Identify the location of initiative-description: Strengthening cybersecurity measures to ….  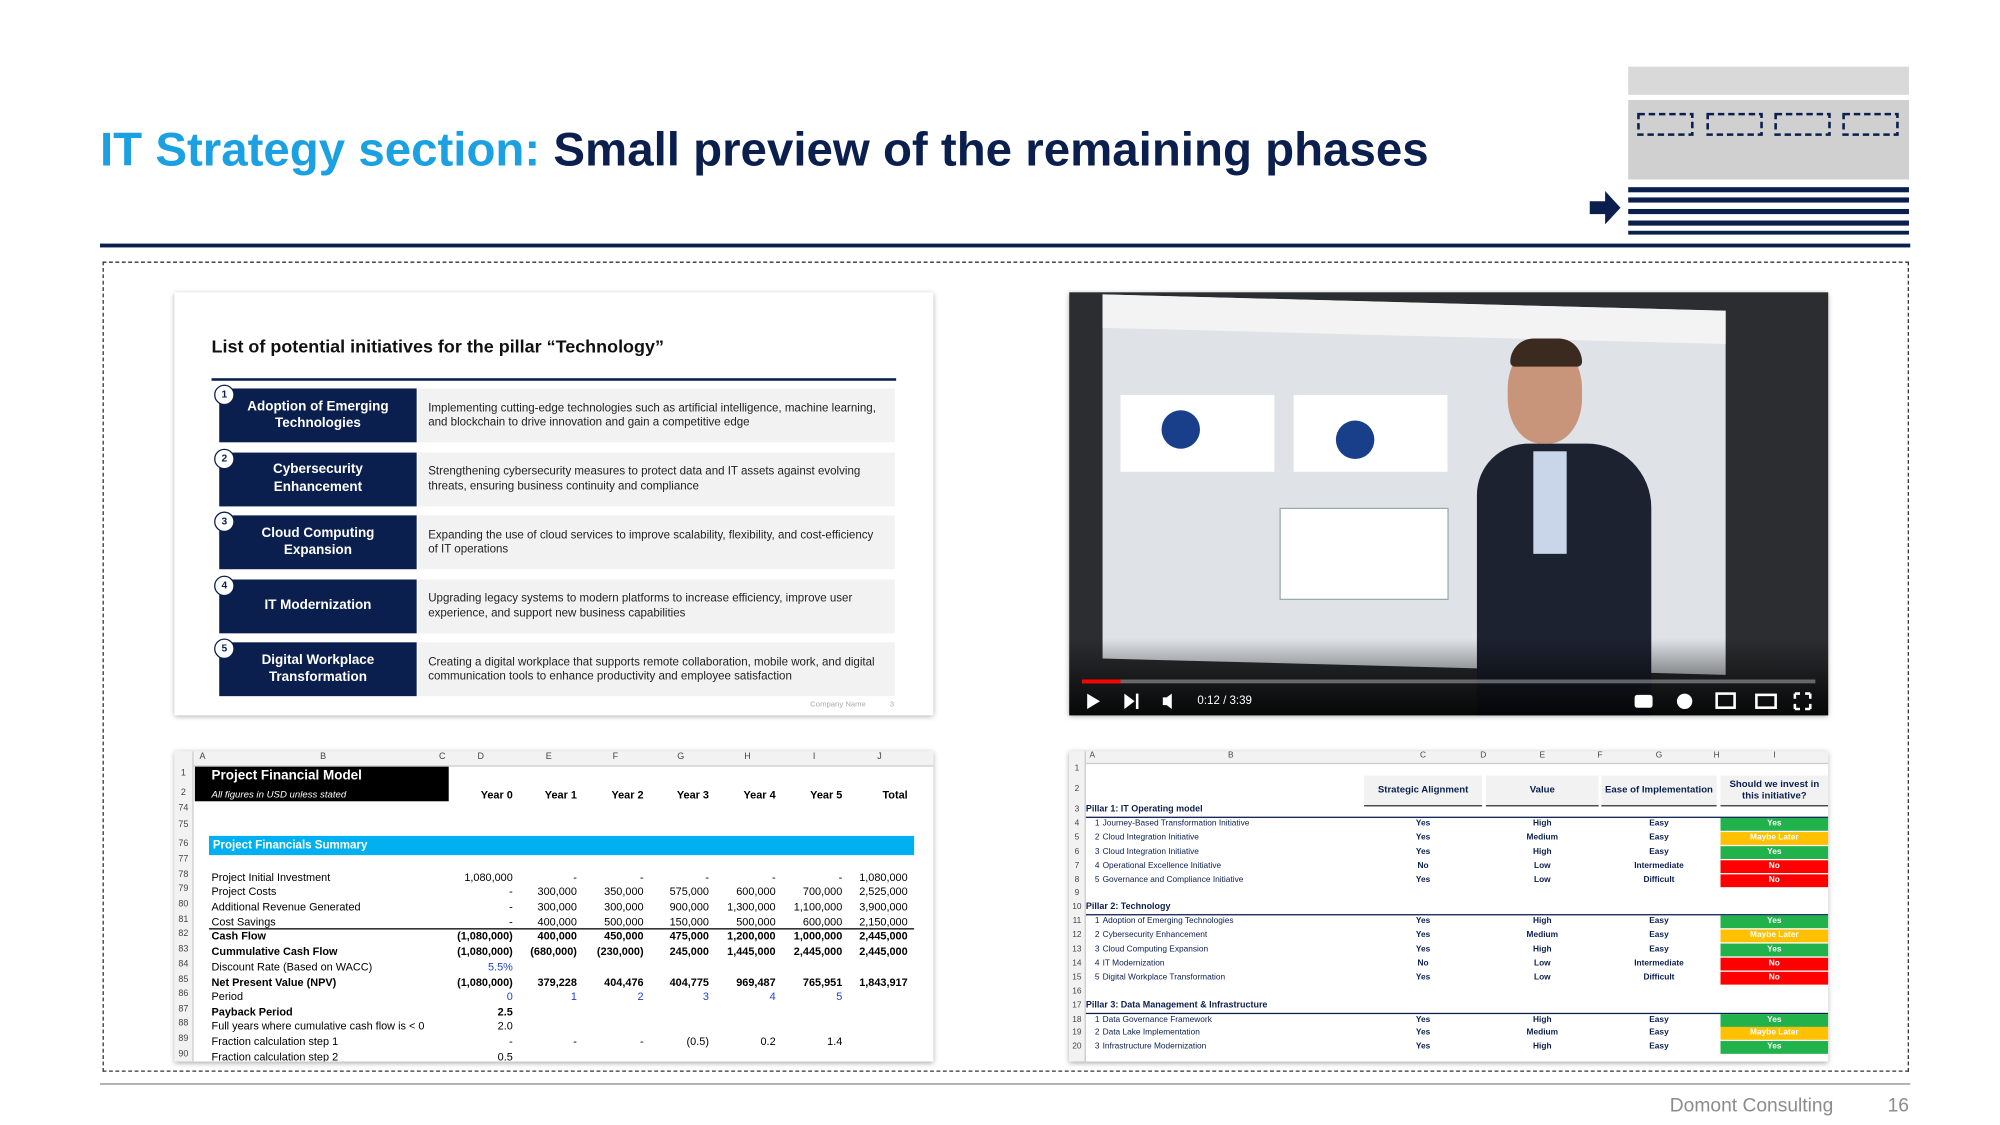
(656, 478).